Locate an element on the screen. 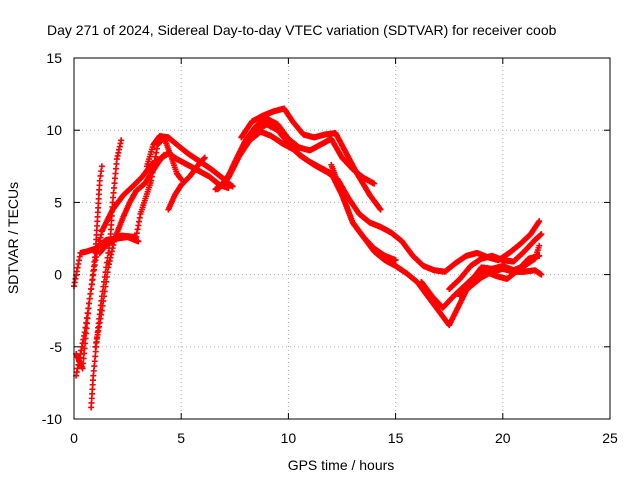  y-tick-label: -10 is located at coordinates (52, 419).